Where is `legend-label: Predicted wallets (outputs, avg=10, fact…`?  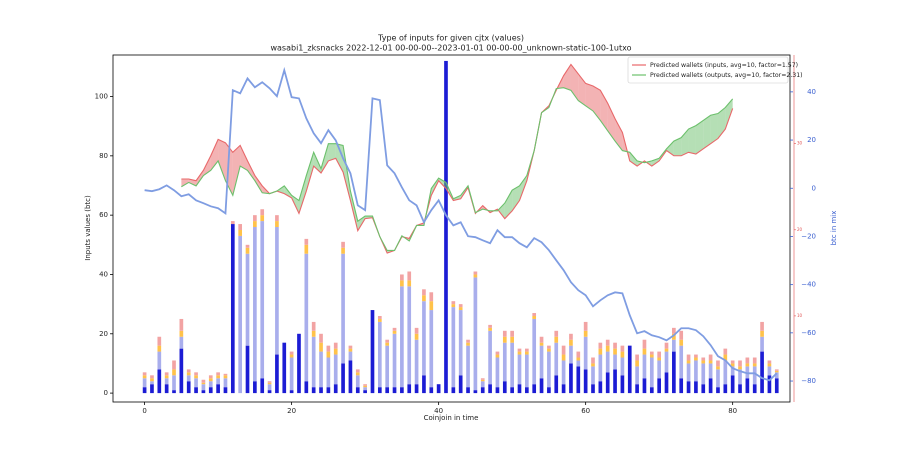 legend-label: Predicted wallets (outputs, avg=10, fact… is located at coordinates (726, 75).